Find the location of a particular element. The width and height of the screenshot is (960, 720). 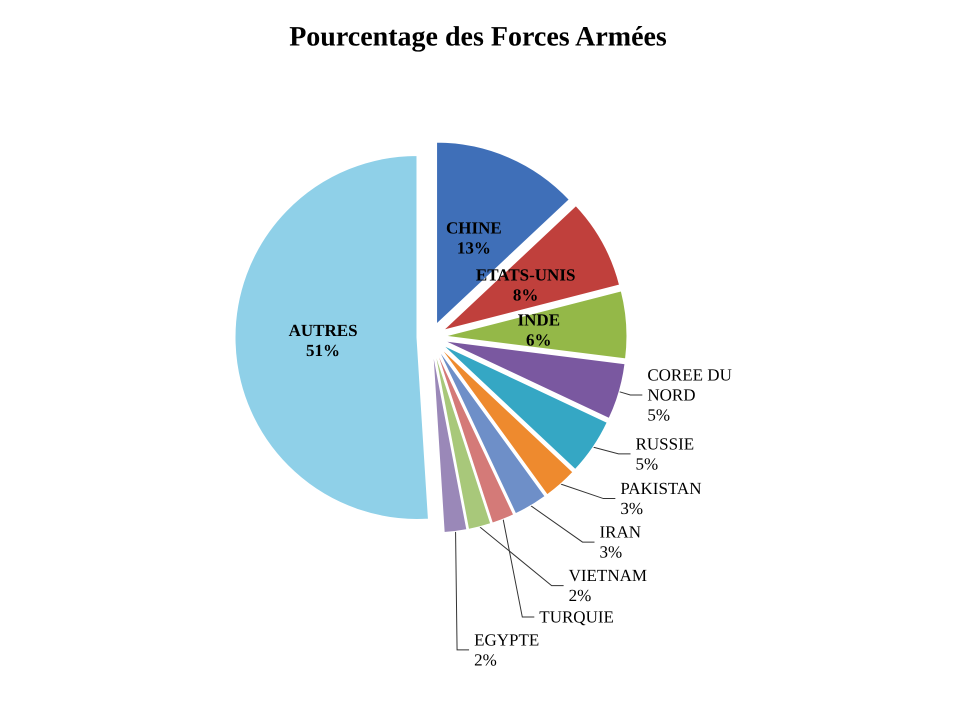

data-label: 13% is located at coordinates (473, 248).